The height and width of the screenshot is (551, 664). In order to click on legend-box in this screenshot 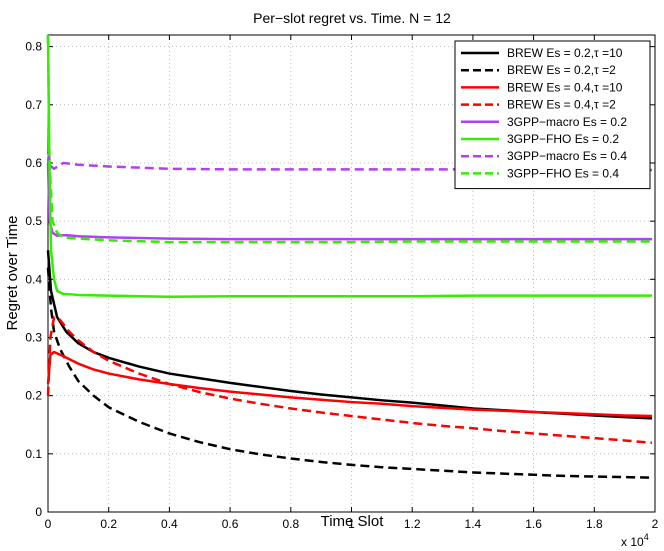, I will do `click(552, 115)`.